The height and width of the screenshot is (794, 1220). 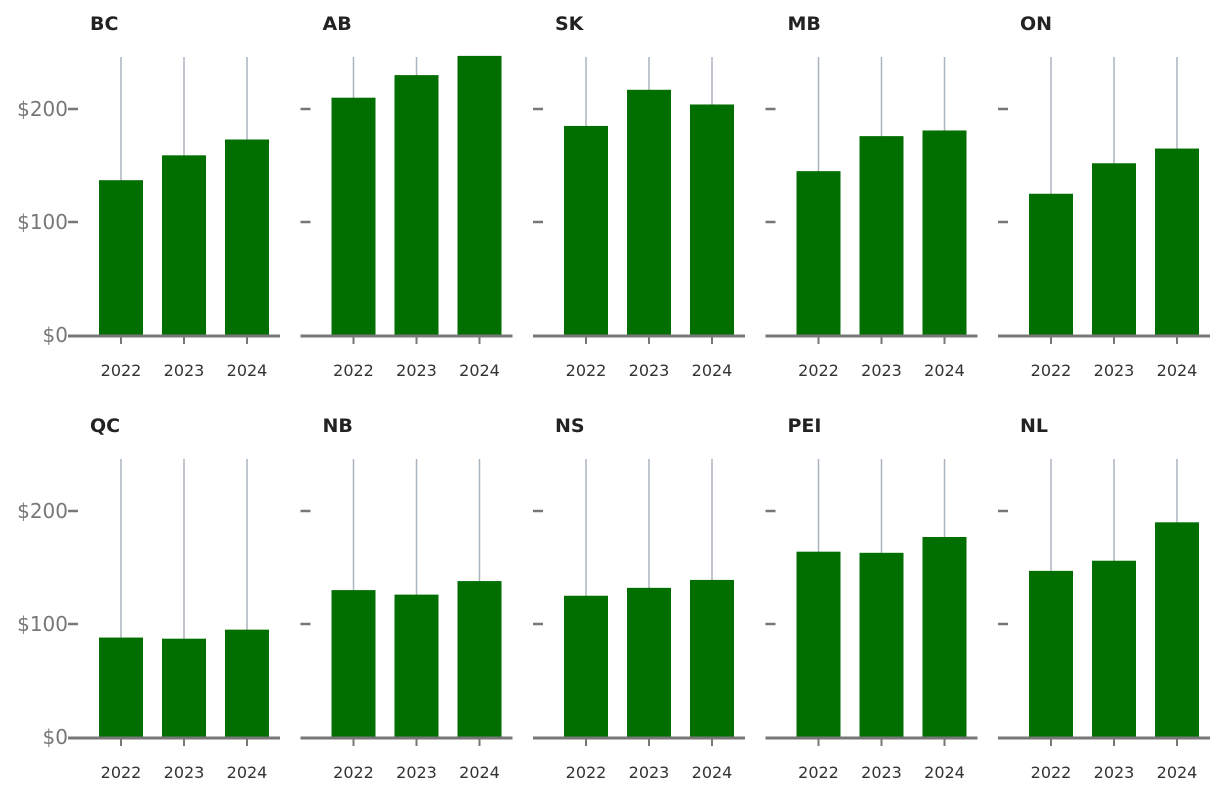 What do you see at coordinates (1051, 653) in the screenshot?
I see `bar-nl-2022` at bounding box center [1051, 653].